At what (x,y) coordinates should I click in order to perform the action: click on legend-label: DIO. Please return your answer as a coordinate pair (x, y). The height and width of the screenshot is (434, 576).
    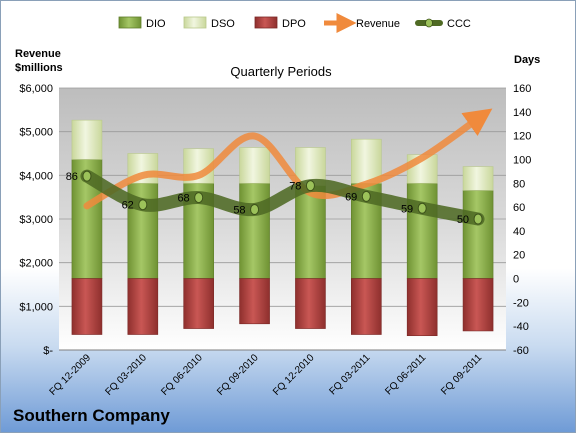
    Looking at the image, I should click on (156, 24).